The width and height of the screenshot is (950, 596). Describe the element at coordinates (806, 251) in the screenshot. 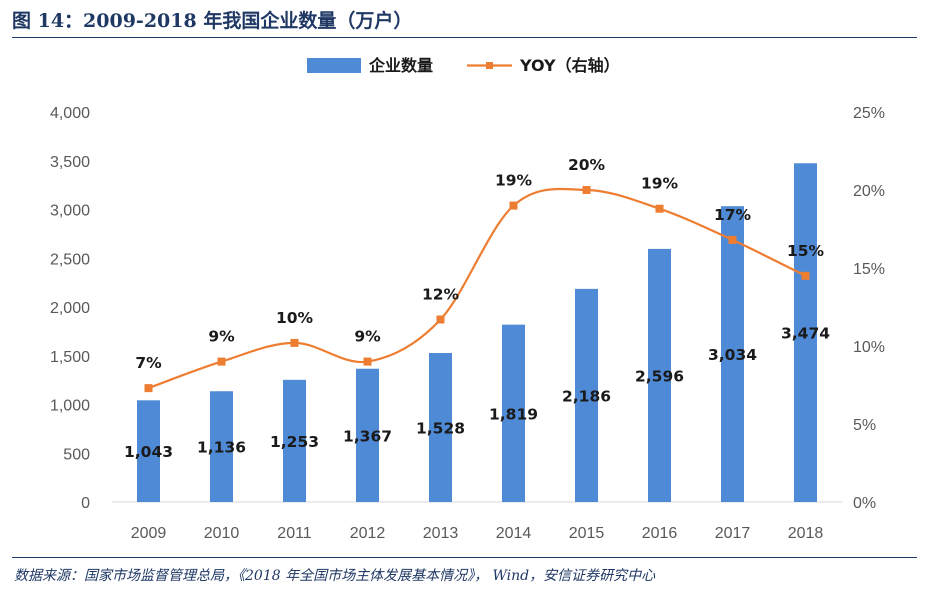

I see `yoy-data-label: 15%` at that location.